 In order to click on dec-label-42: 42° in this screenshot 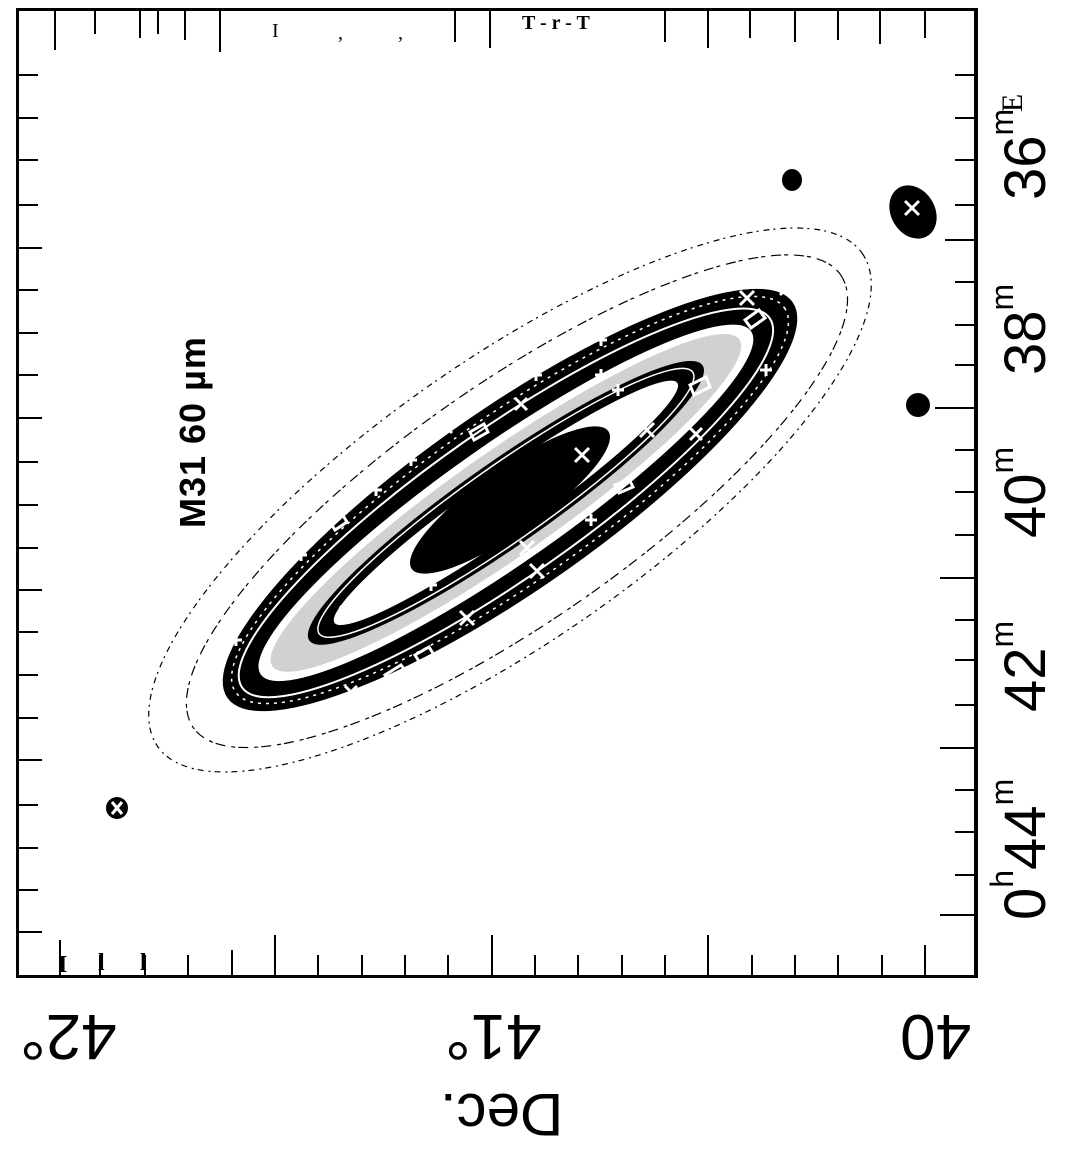, I will do `click(68, 1037)`.